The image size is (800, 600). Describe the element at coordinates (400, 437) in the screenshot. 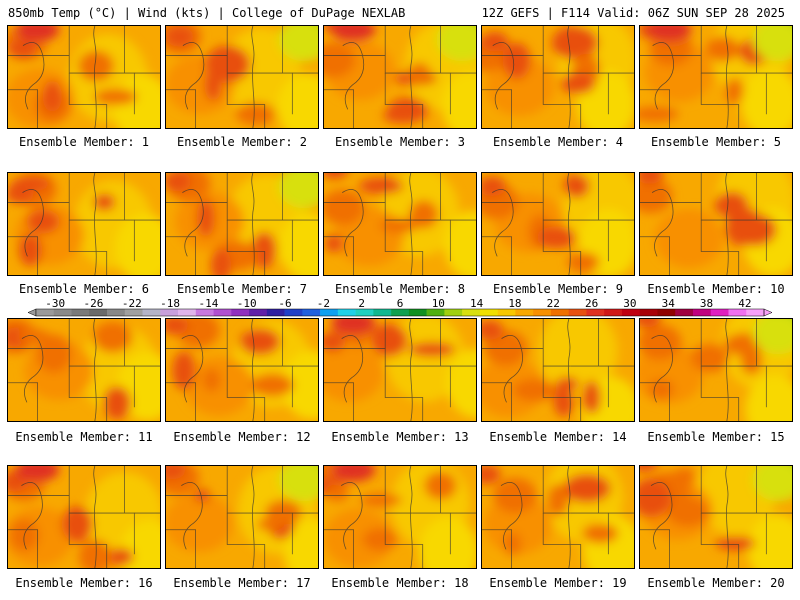

I see `ensemble-member-label: Ensemble Member: 13` at that location.